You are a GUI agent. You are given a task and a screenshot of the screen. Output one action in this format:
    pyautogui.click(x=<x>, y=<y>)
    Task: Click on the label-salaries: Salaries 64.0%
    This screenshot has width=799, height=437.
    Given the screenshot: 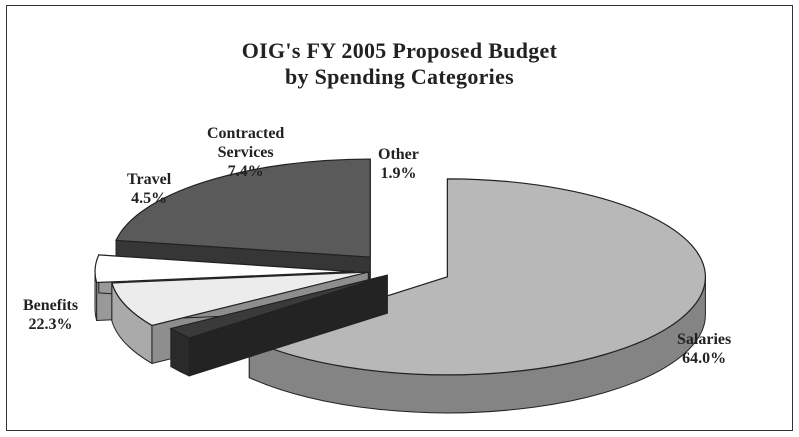 What is the action you would take?
    pyautogui.click(x=704, y=349)
    